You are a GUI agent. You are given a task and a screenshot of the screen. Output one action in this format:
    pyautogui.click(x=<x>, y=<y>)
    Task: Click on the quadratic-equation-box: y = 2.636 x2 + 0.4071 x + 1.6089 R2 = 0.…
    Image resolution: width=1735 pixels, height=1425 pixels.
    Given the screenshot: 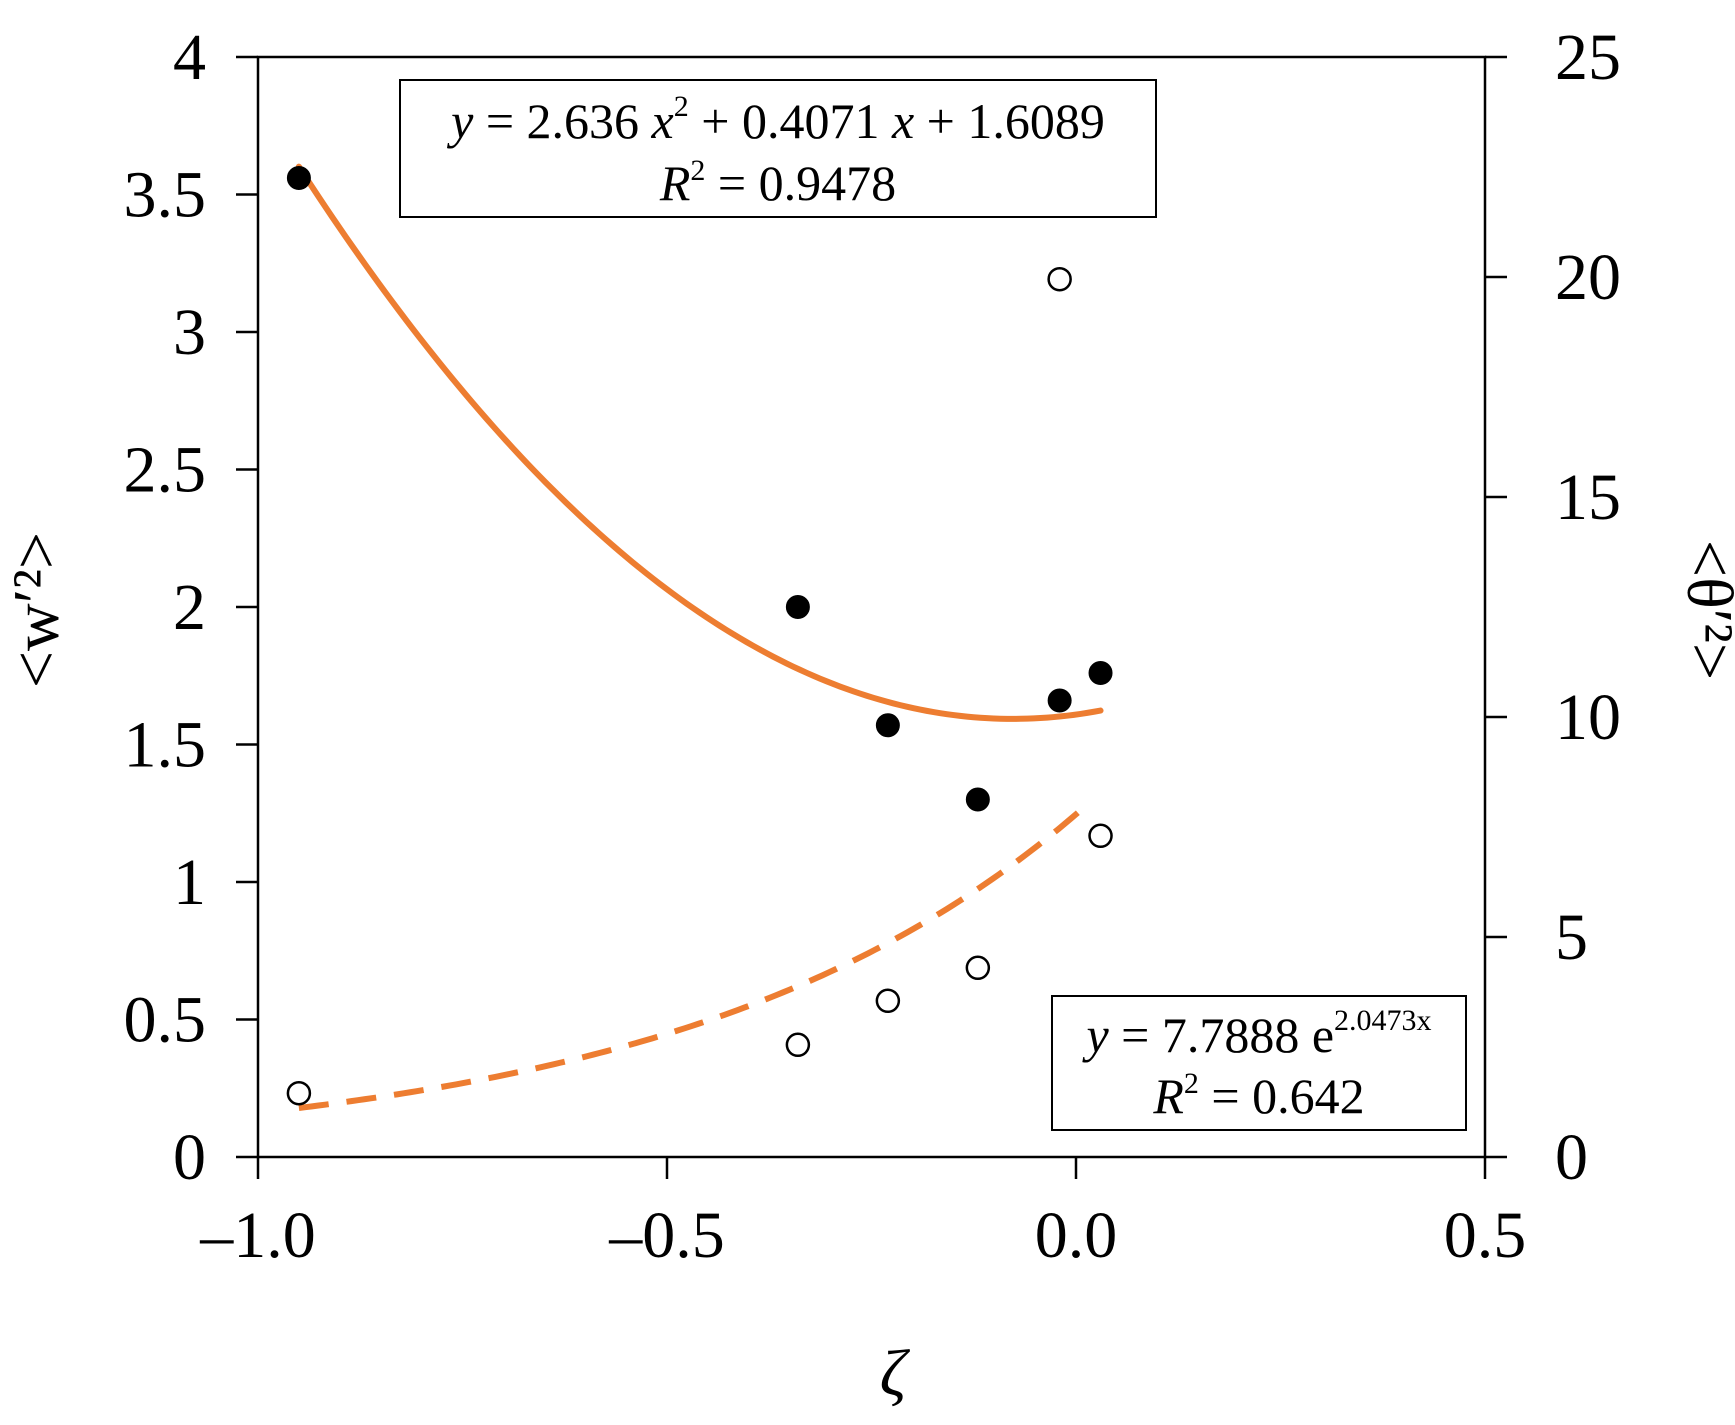 What is the action you would take?
    pyautogui.click(x=778, y=148)
    